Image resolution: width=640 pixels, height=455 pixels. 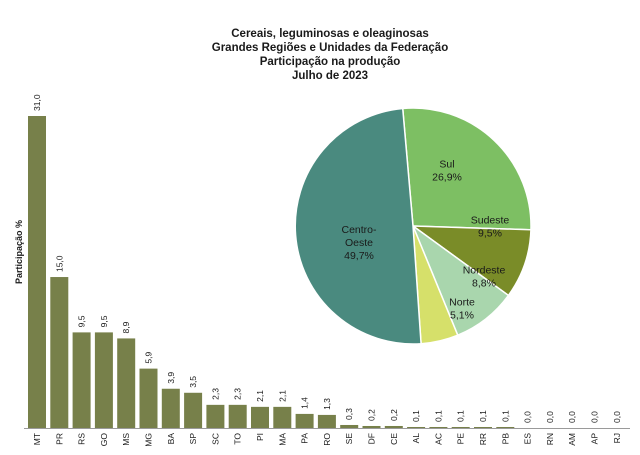 I want to click on bar-ms, so click(x=126, y=383).